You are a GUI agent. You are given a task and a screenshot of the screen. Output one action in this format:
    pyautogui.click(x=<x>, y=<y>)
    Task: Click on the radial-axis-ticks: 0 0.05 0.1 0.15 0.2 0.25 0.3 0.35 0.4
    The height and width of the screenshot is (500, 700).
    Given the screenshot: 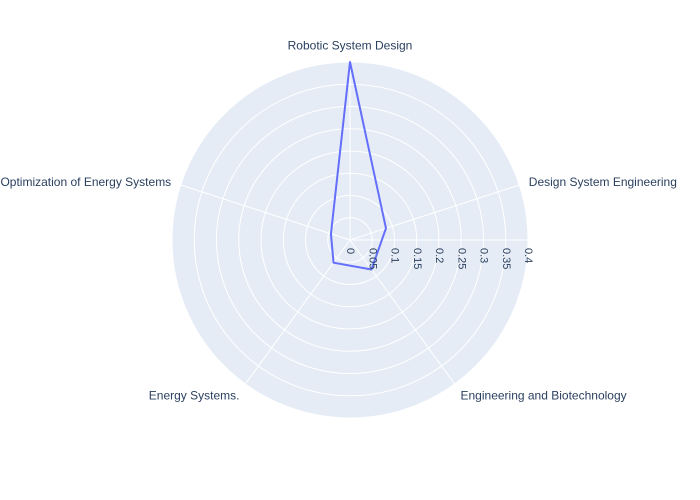 What is the action you would take?
    pyautogui.click(x=439, y=258)
    